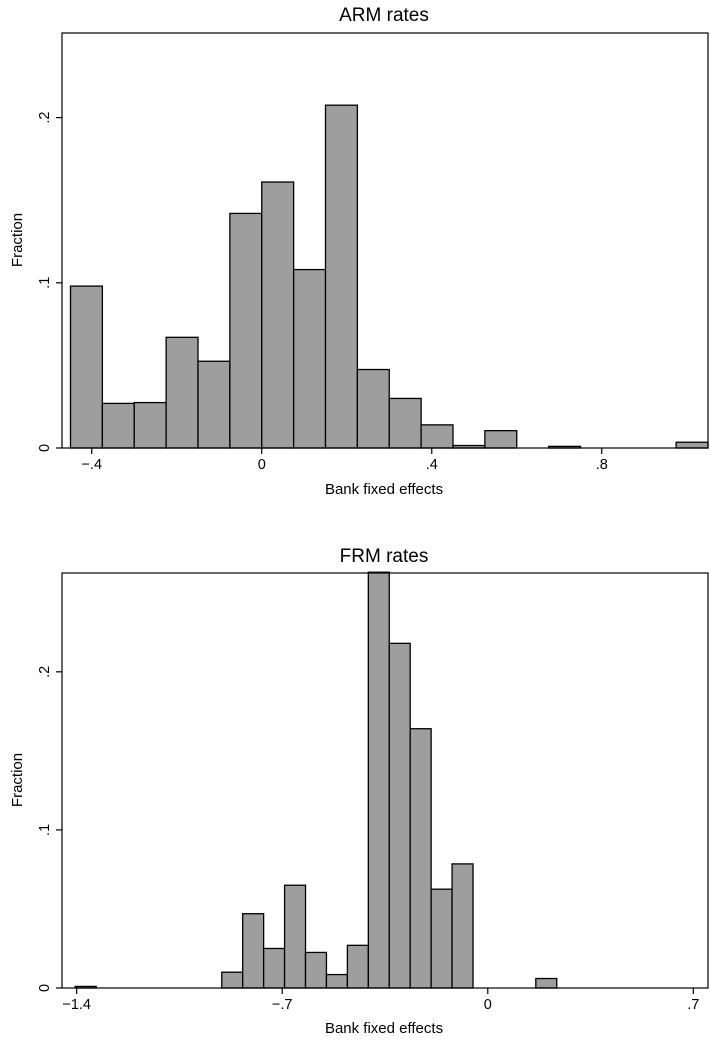  What do you see at coordinates (91, 465) in the screenshot?
I see `x-tick-label: −.4` at bounding box center [91, 465].